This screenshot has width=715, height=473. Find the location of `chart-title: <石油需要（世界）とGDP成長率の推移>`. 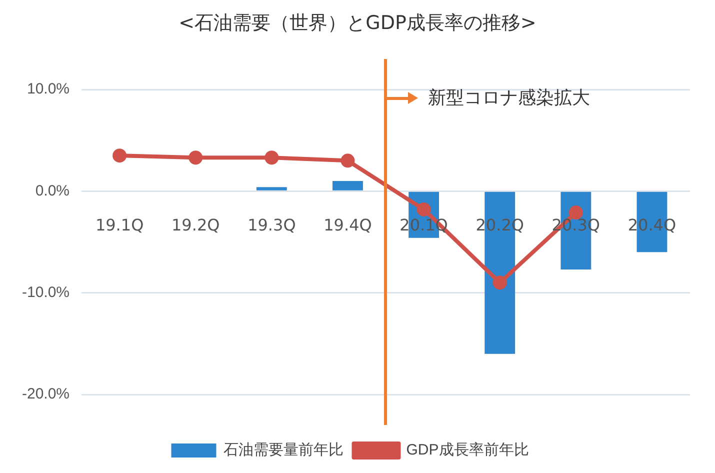

chart-title: <石油需要（世界）とGDP成長率の推移> is located at coordinates (358, 23).